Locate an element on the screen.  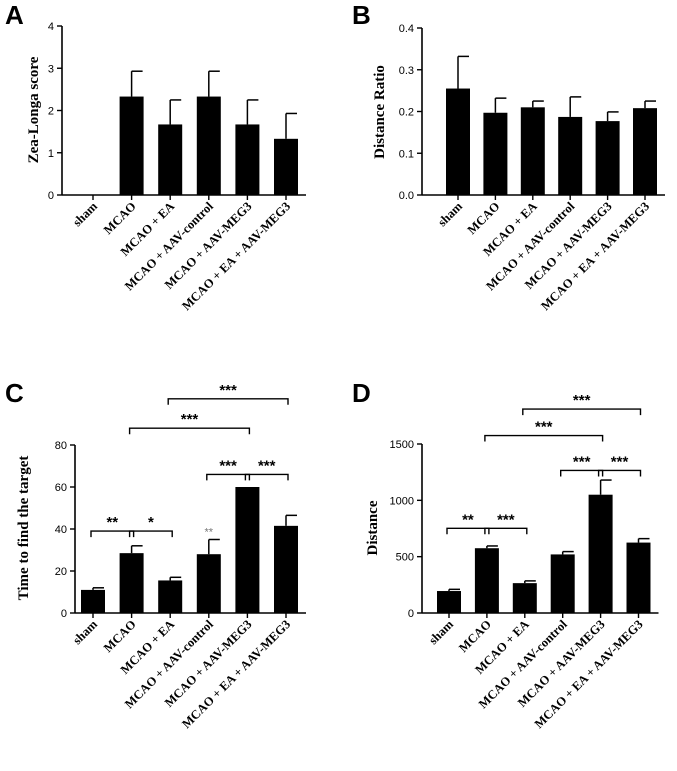
y-tick-label: 1 is located at coordinates (51, 154).